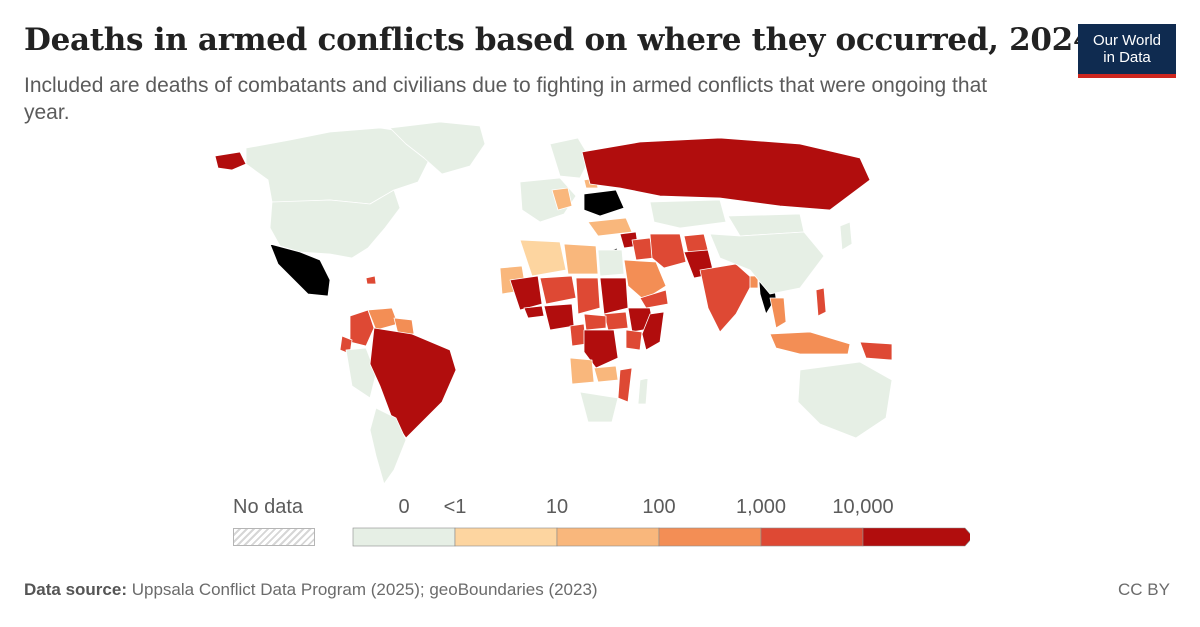  I want to click on region-angola: Angola, so click(582, 371).